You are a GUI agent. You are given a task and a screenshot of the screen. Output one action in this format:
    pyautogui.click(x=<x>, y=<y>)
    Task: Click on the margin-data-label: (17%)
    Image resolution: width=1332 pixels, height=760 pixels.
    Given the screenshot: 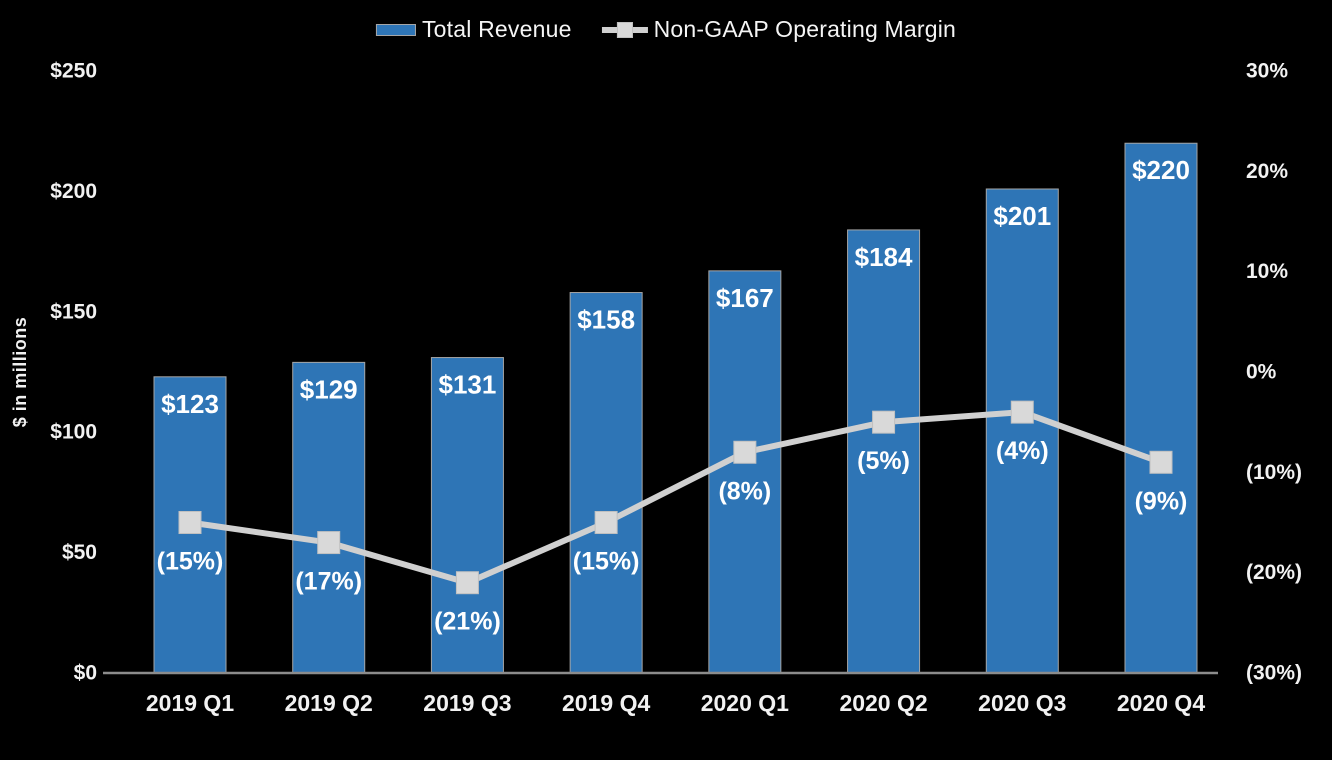 What is the action you would take?
    pyautogui.click(x=328, y=582)
    